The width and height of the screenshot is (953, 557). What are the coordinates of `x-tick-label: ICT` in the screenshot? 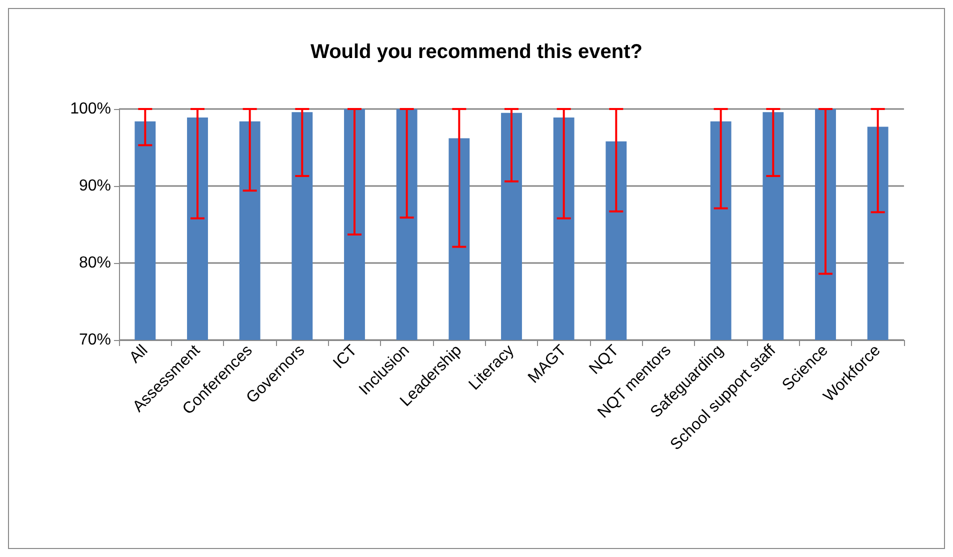 It's located at (345, 357).